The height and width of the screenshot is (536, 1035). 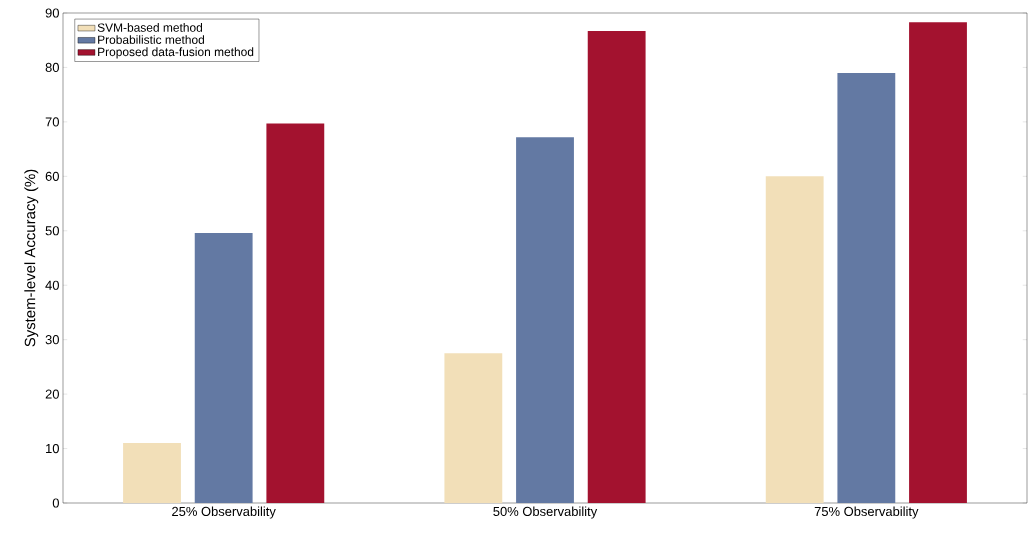 What do you see at coordinates (52, 176) in the screenshot?
I see `y-tick-label: 60` at bounding box center [52, 176].